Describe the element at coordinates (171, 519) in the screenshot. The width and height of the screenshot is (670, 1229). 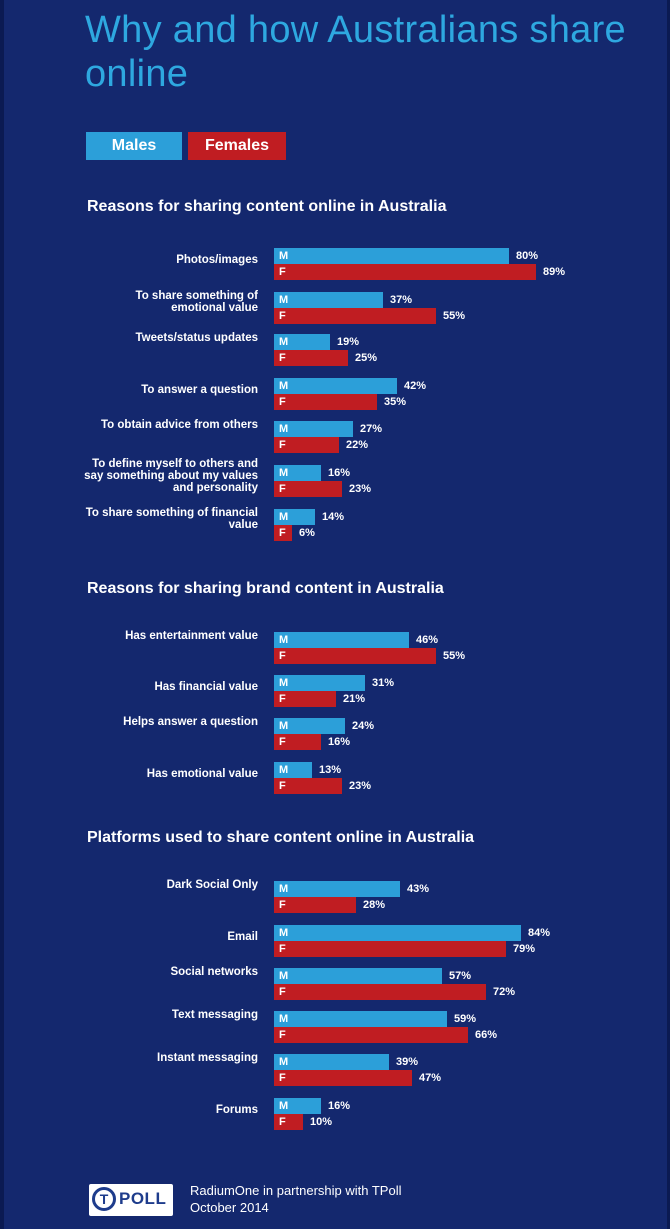
I see `category-label: To share something of financial value` at that location.